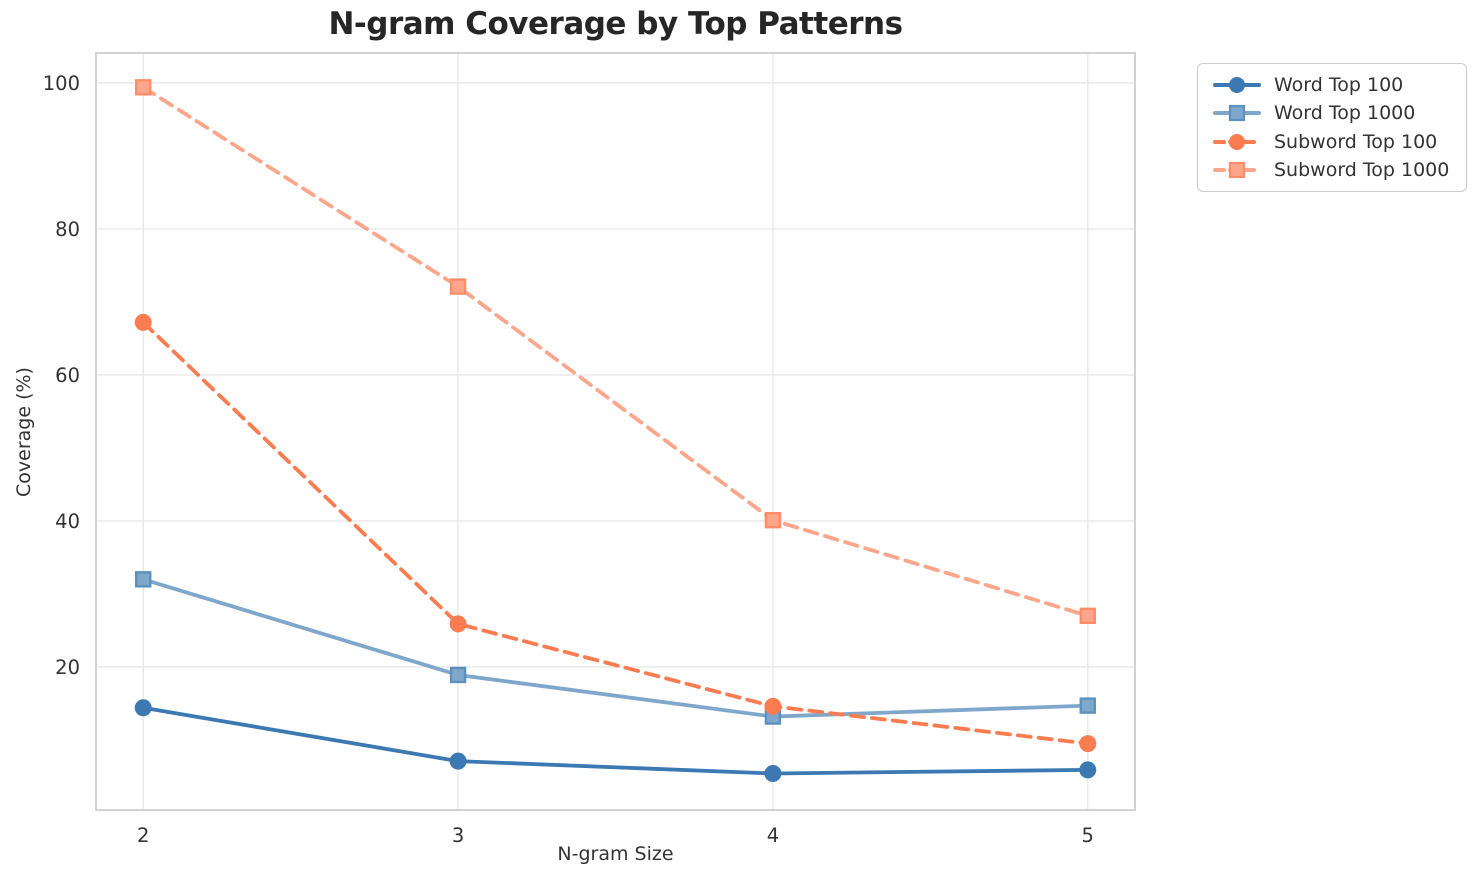 The height and width of the screenshot is (885, 1478). I want to click on chart-title: N-gram Coverage by Top Patterns, so click(615, 24).